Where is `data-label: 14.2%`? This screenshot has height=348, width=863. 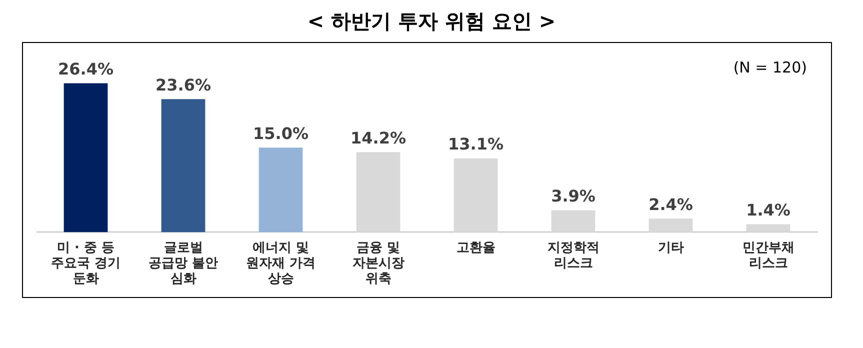 data-label: 14.2% is located at coordinates (378, 138).